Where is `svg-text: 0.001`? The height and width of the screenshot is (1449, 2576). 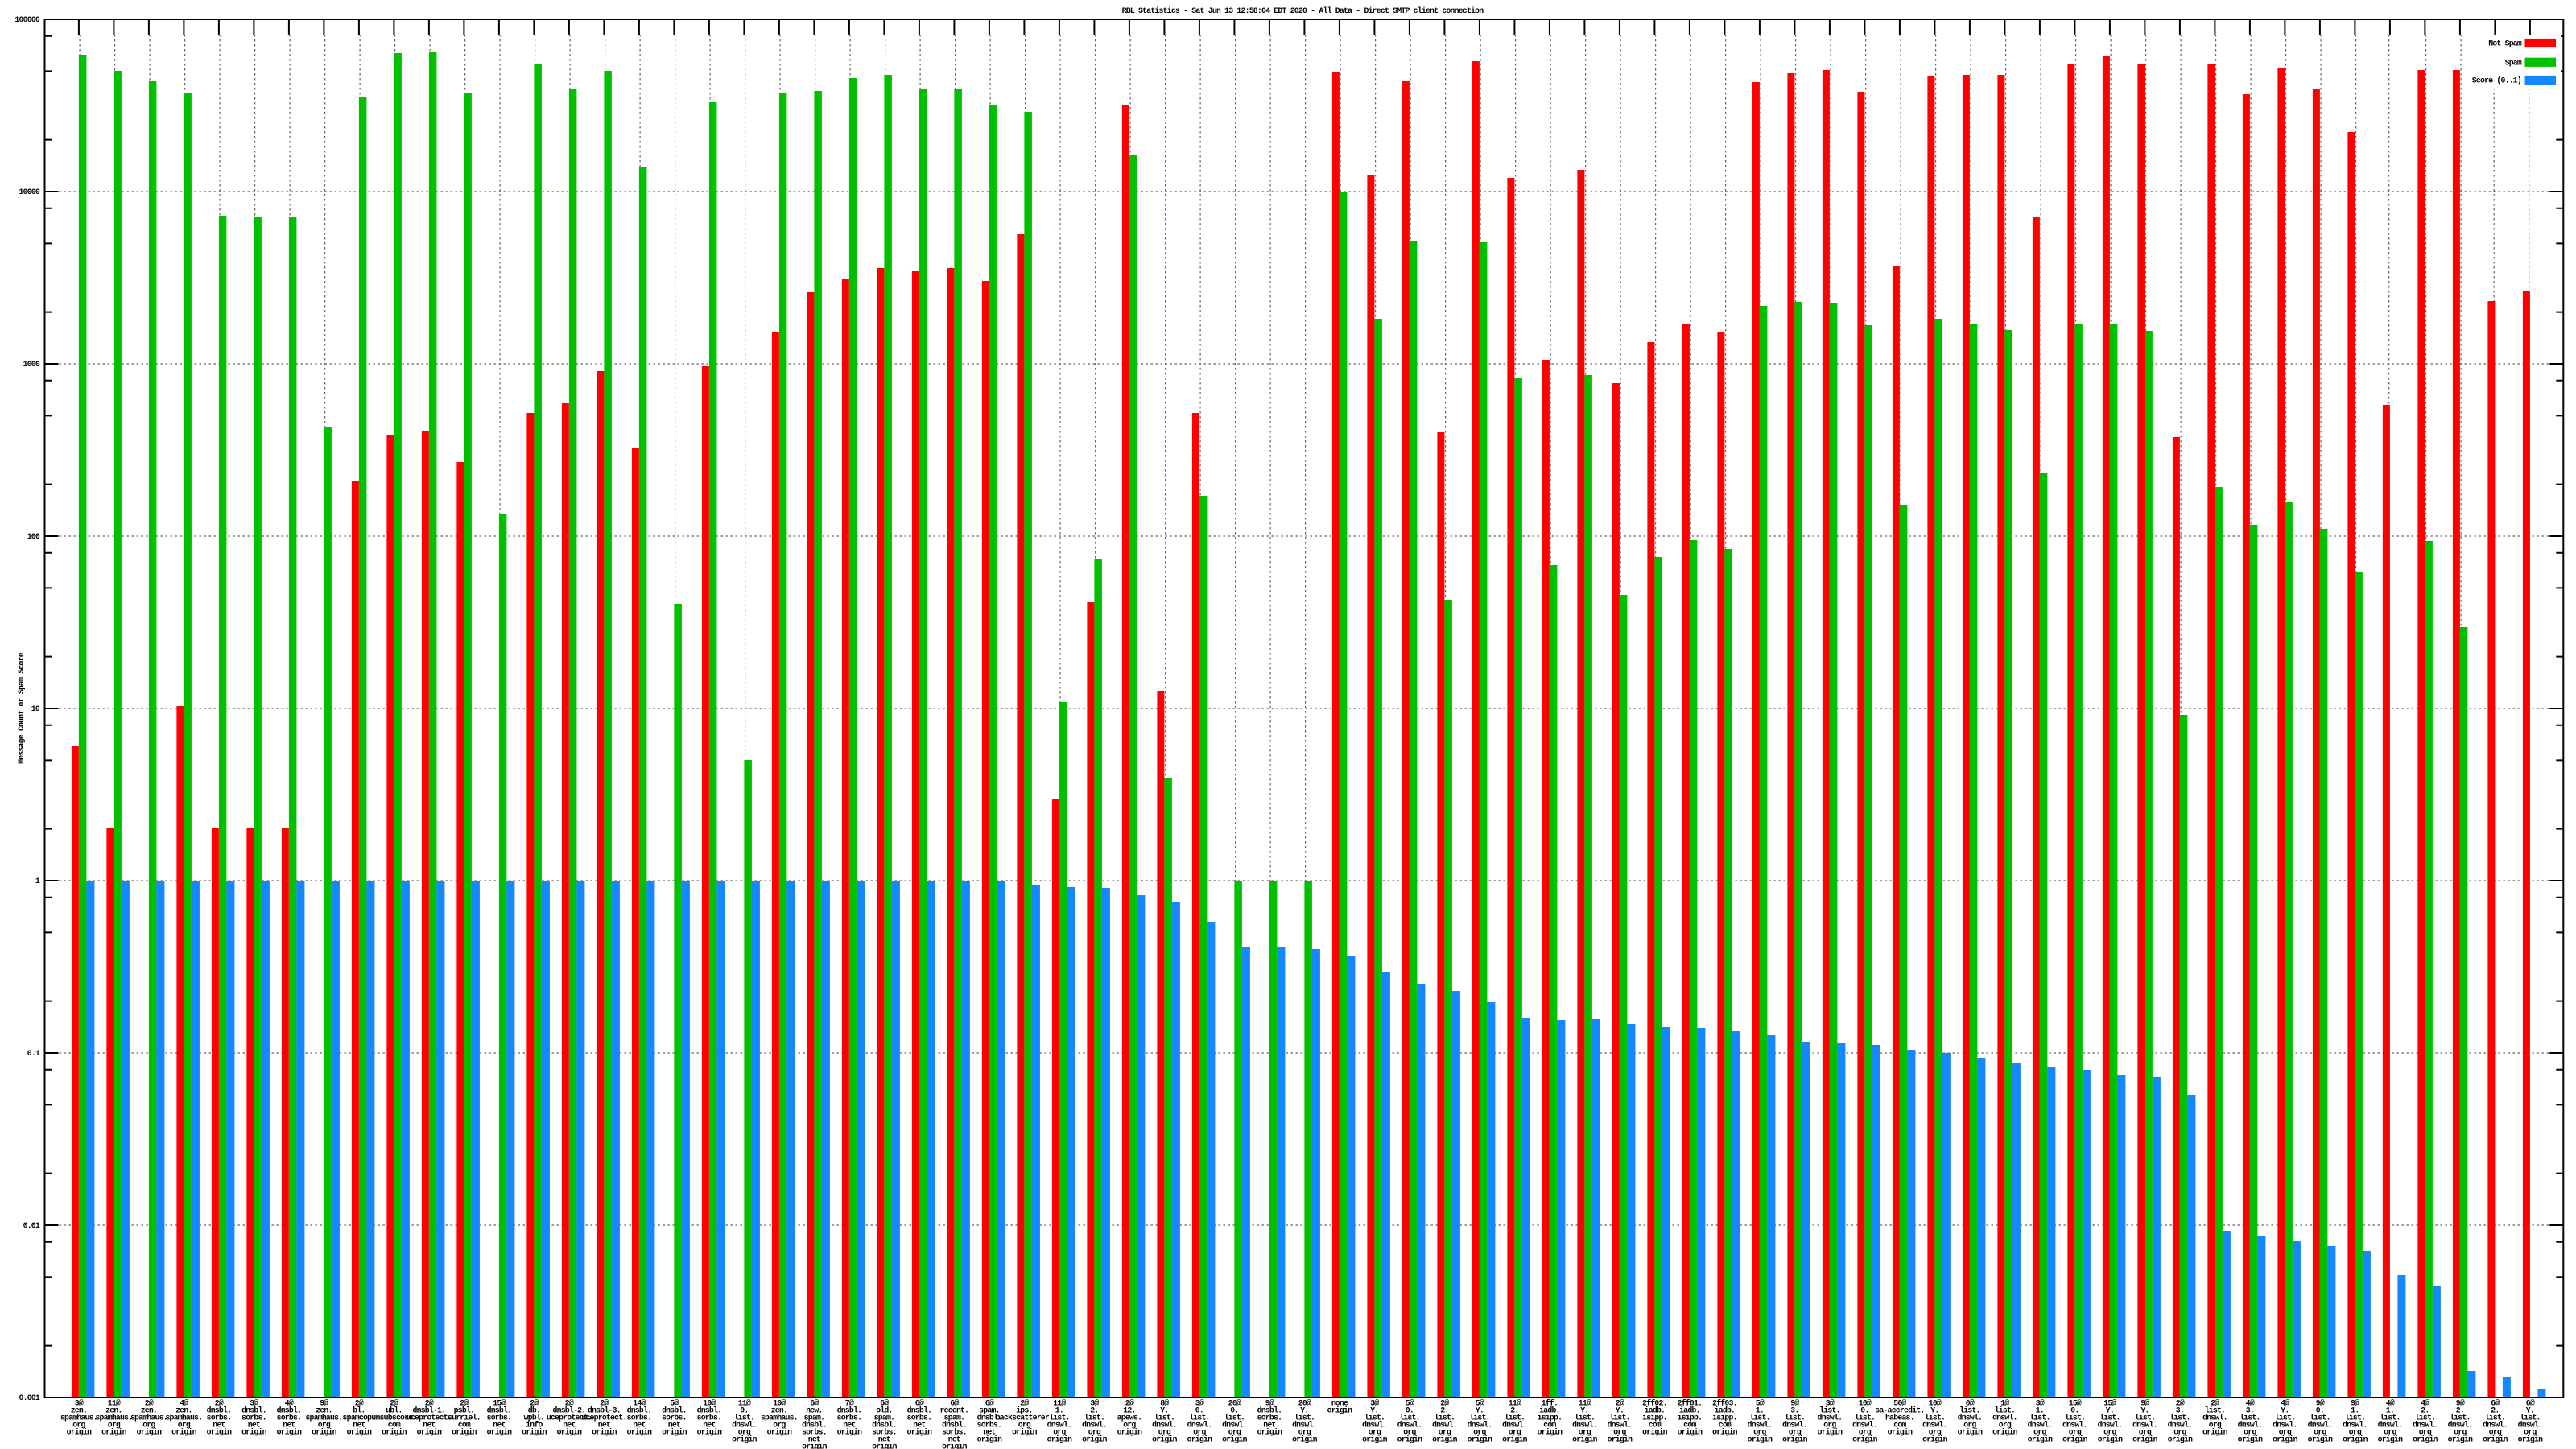
svg-text: 0.001 is located at coordinates (29, 1397).